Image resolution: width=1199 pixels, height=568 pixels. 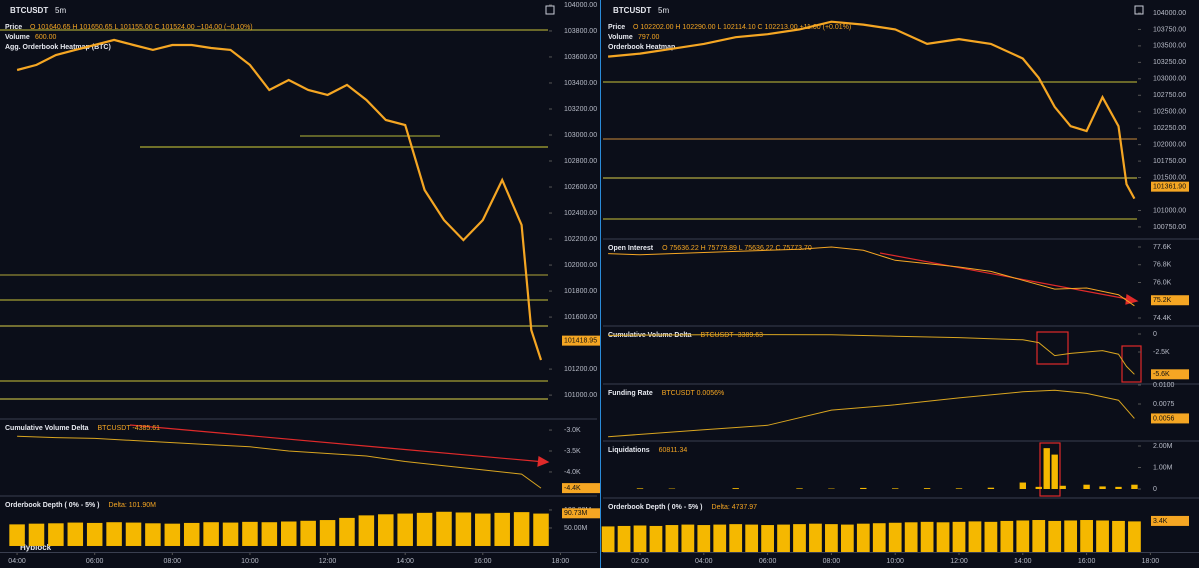 What do you see at coordinates (572, 488) in the screenshot?
I see `last-value-label: -4.4K` at bounding box center [572, 488].